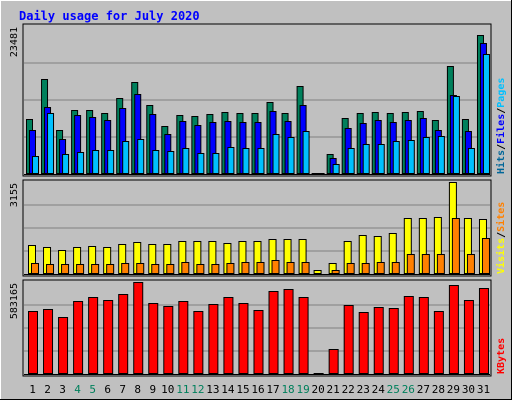 Image resolution: width=512 pixels, height=405 pixels. I want to click on day-label-16: 16, so click(257, 389).